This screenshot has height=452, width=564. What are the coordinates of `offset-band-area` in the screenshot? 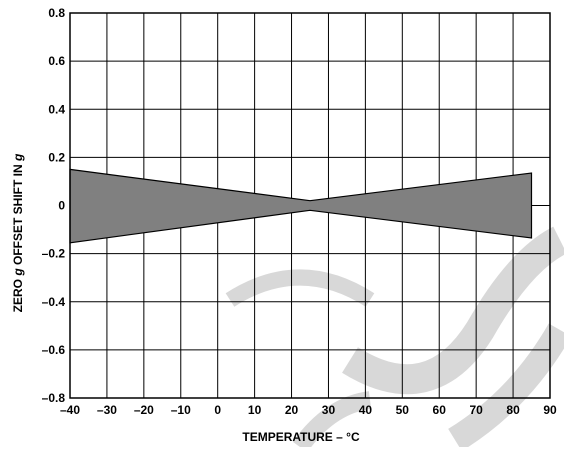 It's located at (301, 206).